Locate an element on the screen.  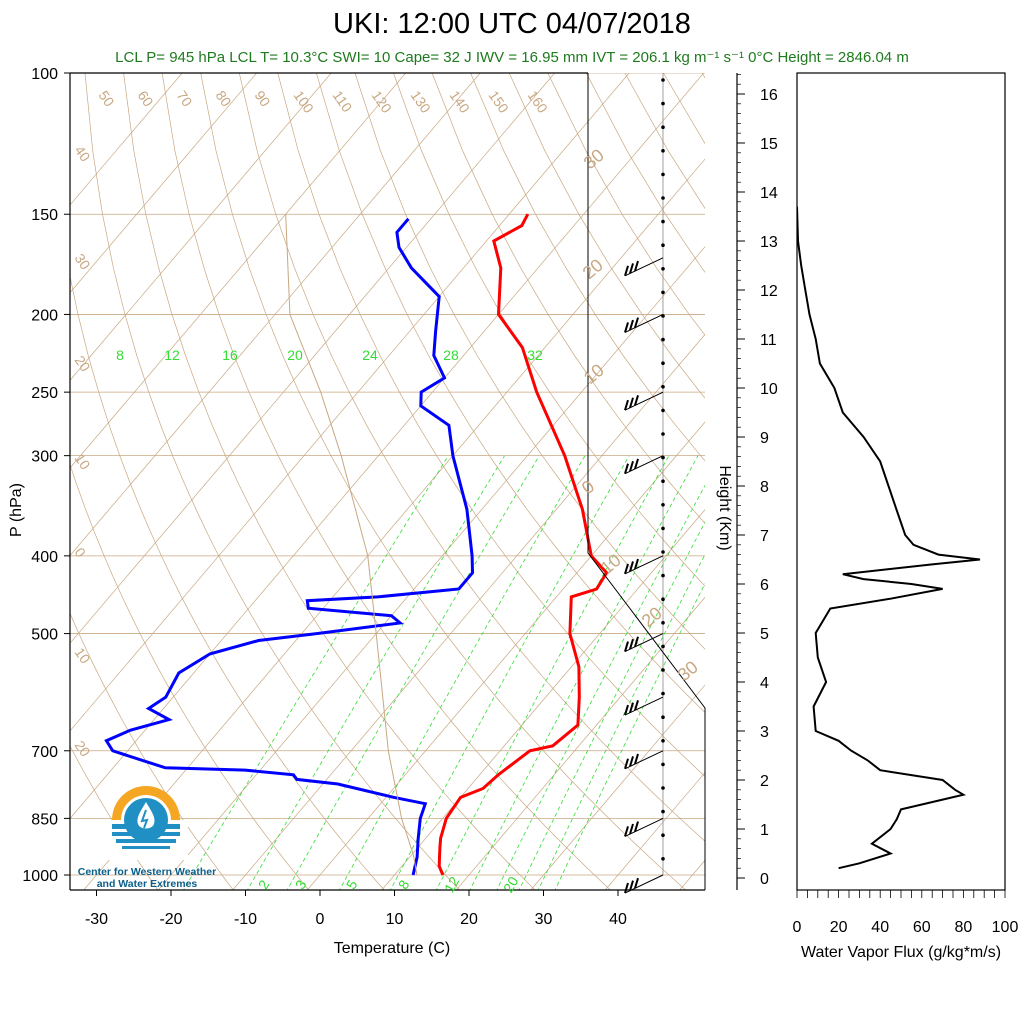
pressure-tick-label: 500 is located at coordinates (44, 635).